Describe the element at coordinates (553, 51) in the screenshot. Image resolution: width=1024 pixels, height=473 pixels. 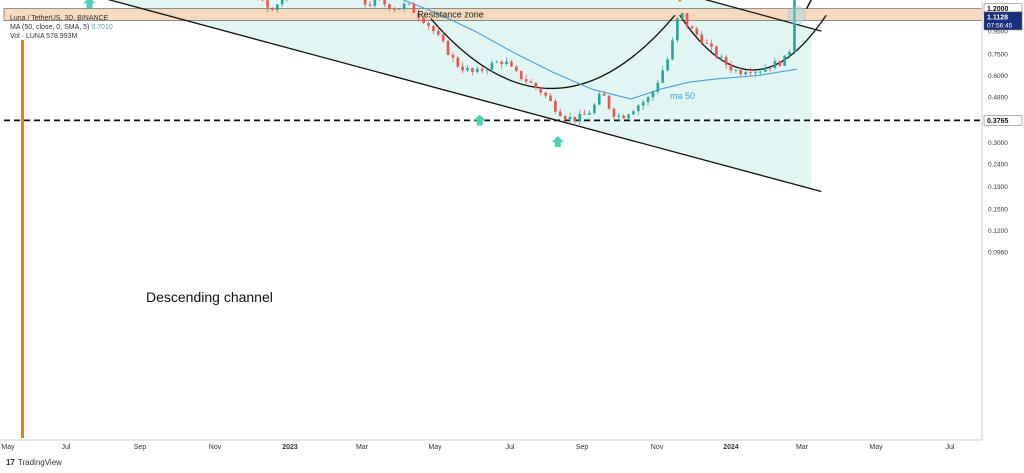
I see `cup-curve` at that location.